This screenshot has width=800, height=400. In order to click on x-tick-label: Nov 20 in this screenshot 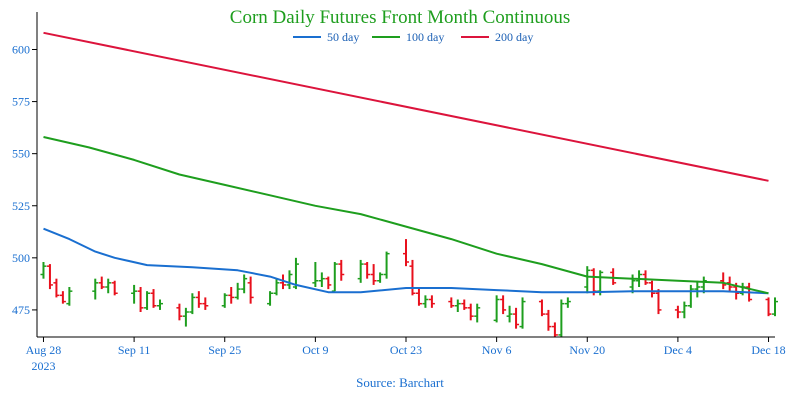, I will do `click(587, 350)`.